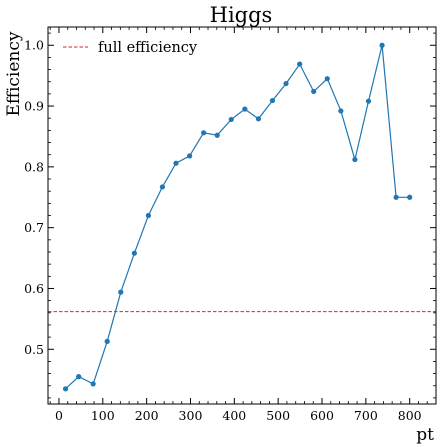 This screenshot has width=440, height=447. I want to click on x-axis-label: pt, so click(425, 435).